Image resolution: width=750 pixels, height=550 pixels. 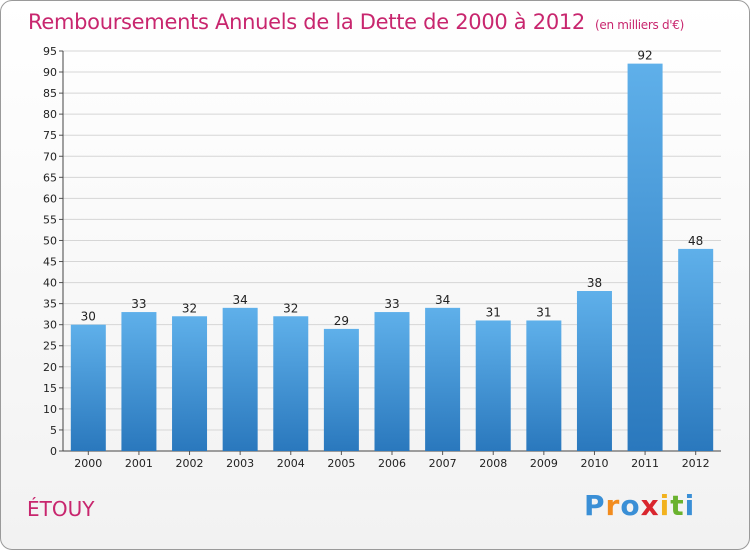 I want to click on y-tick-label: 10, so click(x=50, y=409).